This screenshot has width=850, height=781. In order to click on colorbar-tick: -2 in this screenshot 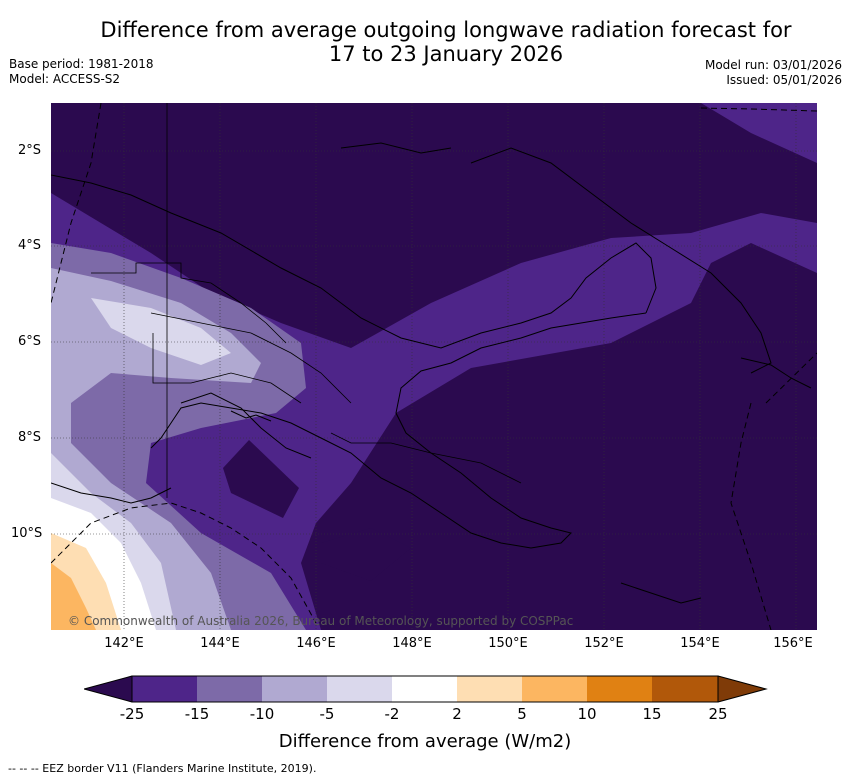, I will do `click(392, 714)`.